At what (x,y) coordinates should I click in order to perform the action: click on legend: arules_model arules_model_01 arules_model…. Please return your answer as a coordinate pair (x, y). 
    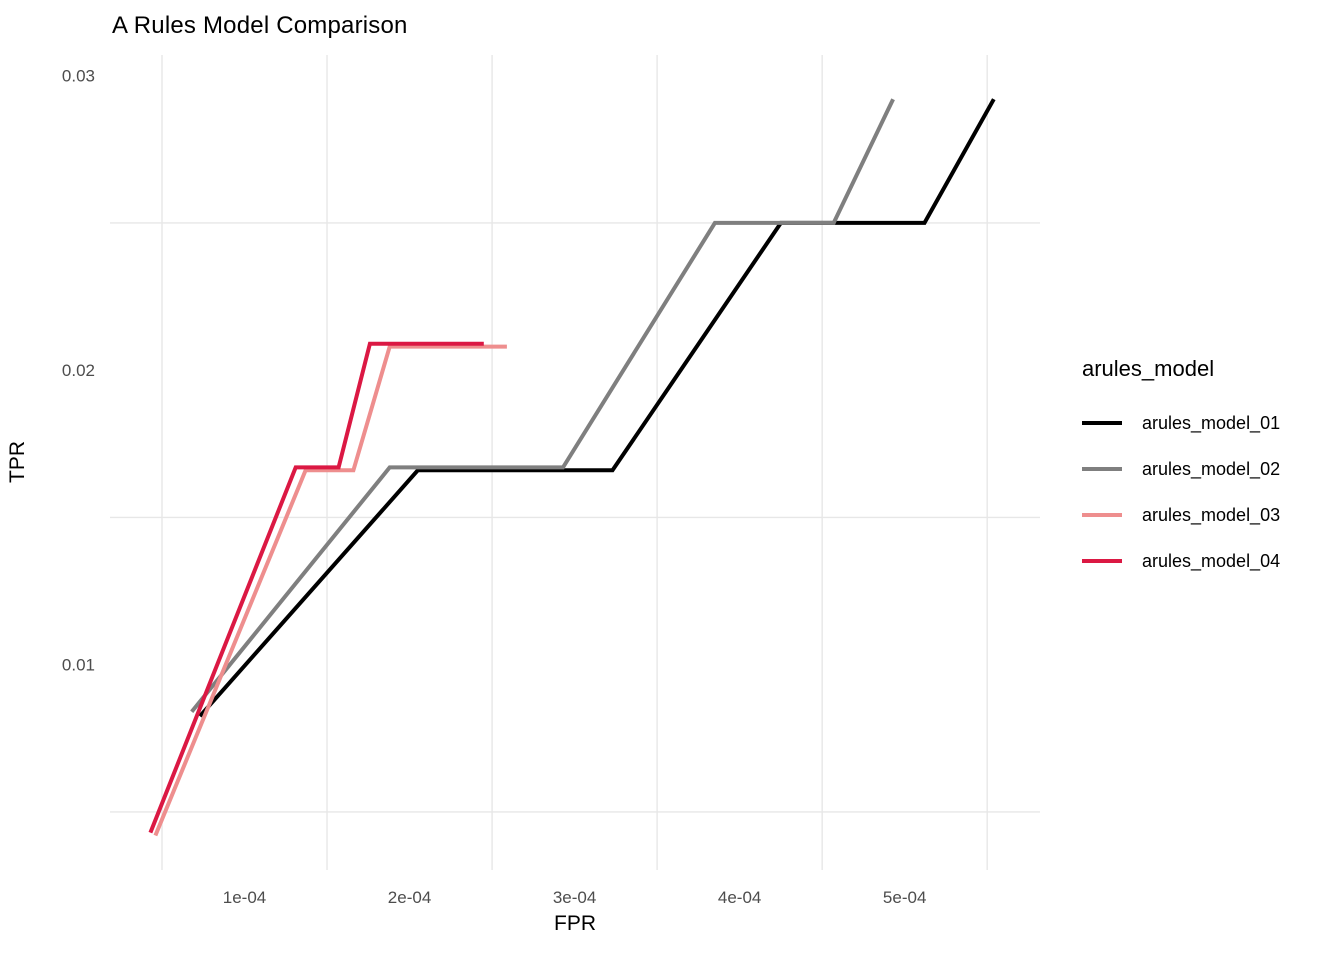
    Looking at the image, I should click on (1181, 470).